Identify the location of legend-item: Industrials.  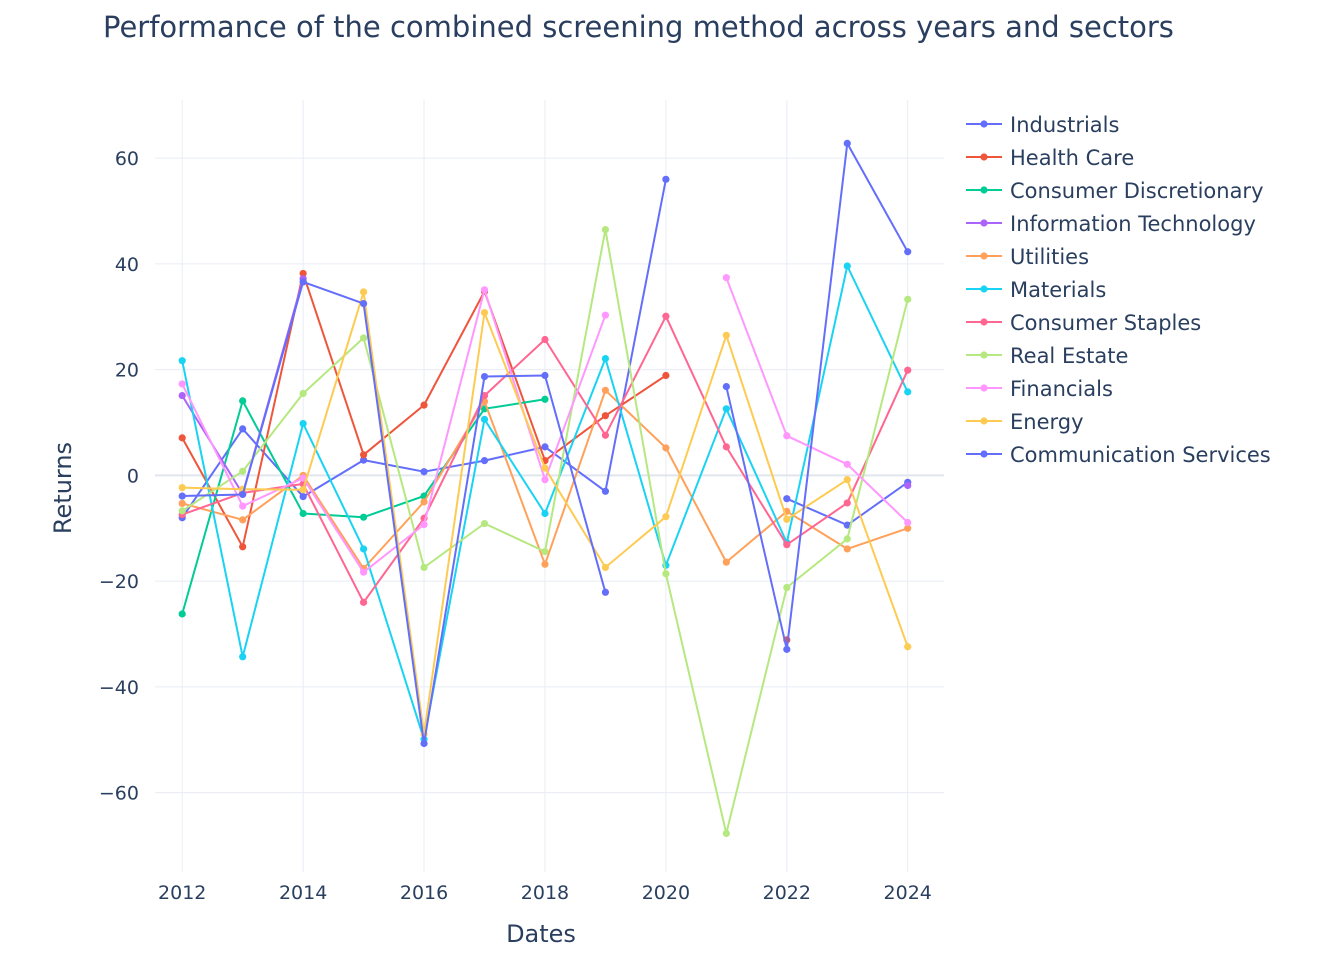
(1042, 125).